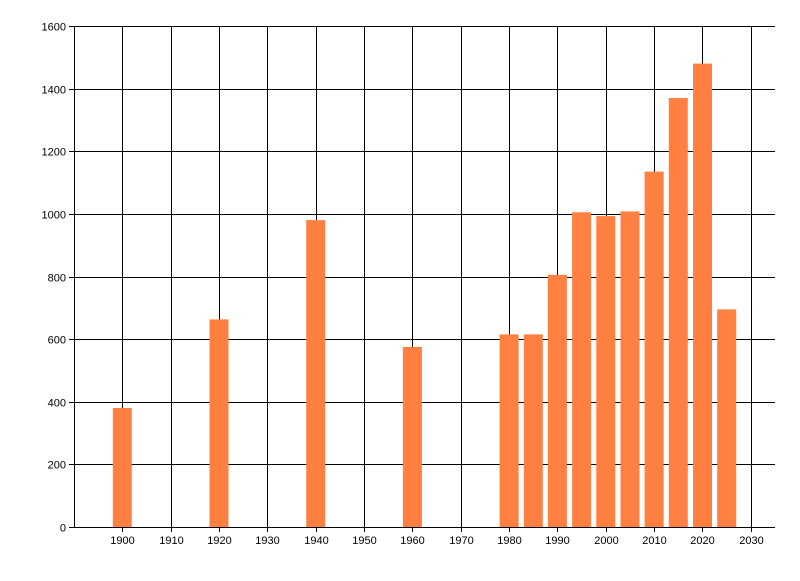 Image resolution: width=800 pixels, height=581 pixels. I want to click on bar-1990, so click(557, 400).